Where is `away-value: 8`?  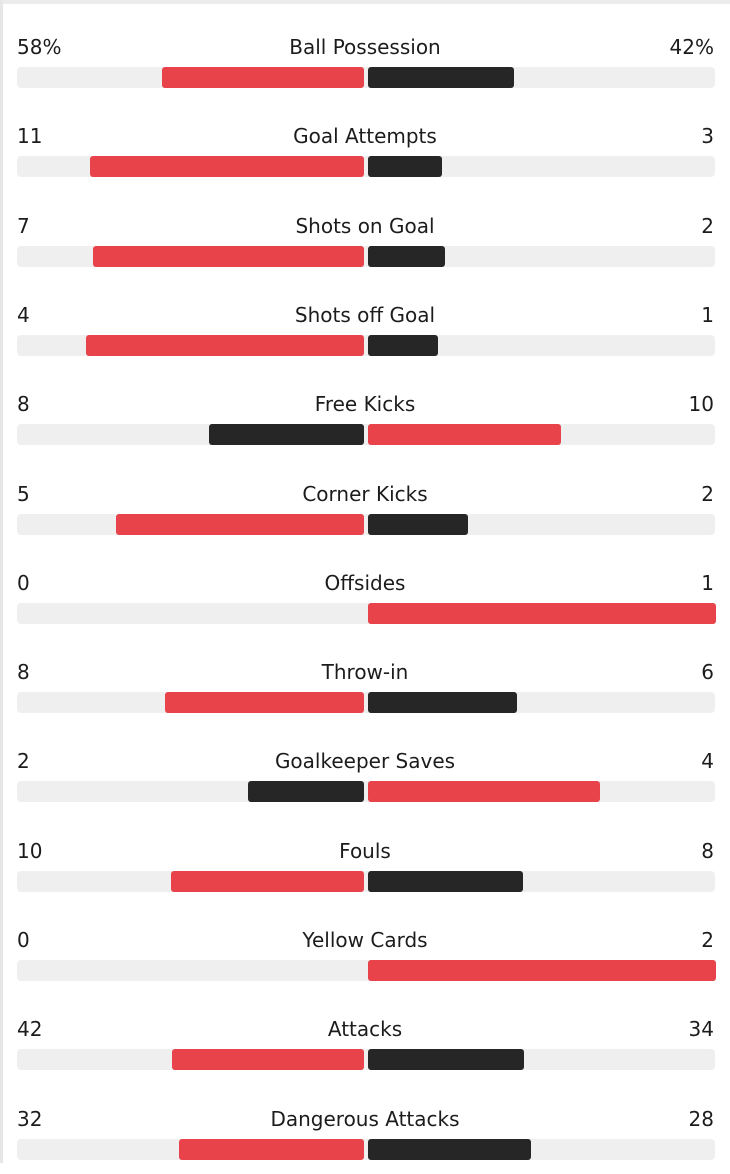 away-value: 8 is located at coordinates (707, 850).